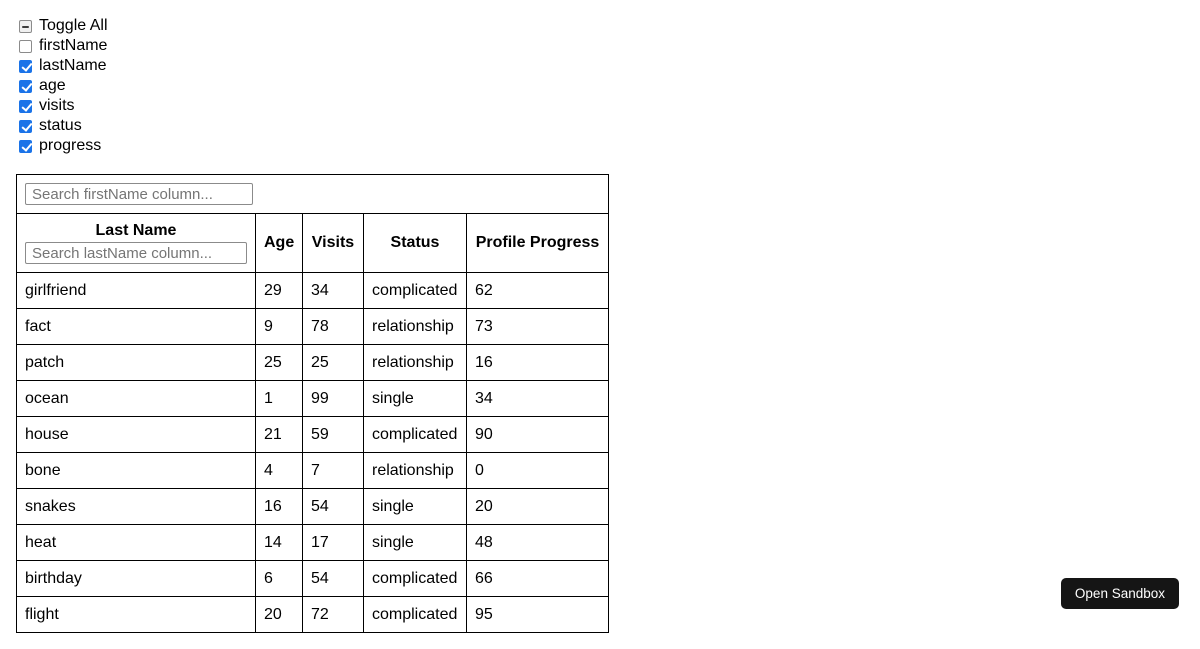  Describe the element at coordinates (600, 66) in the screenshot. I see `column-toggle-row-lastname: lastName` at that location.